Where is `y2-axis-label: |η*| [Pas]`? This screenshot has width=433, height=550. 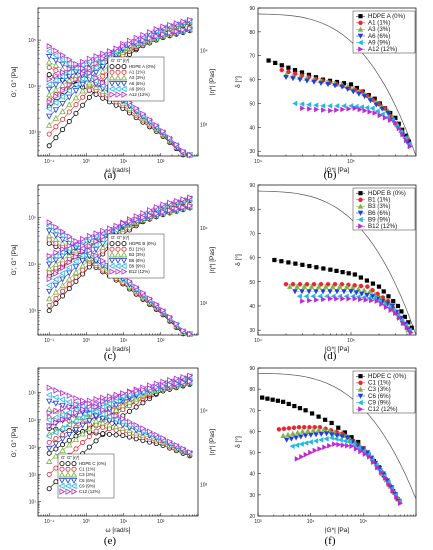
y2-axis-label: |η*| [Pas] is located at coordinates (212, 442).